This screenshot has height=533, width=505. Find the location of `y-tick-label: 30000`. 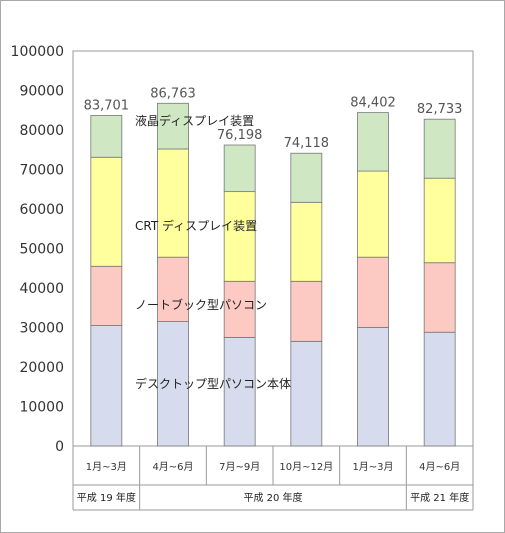

y-tick-label: 30000 is located at coordinates (41, 329).